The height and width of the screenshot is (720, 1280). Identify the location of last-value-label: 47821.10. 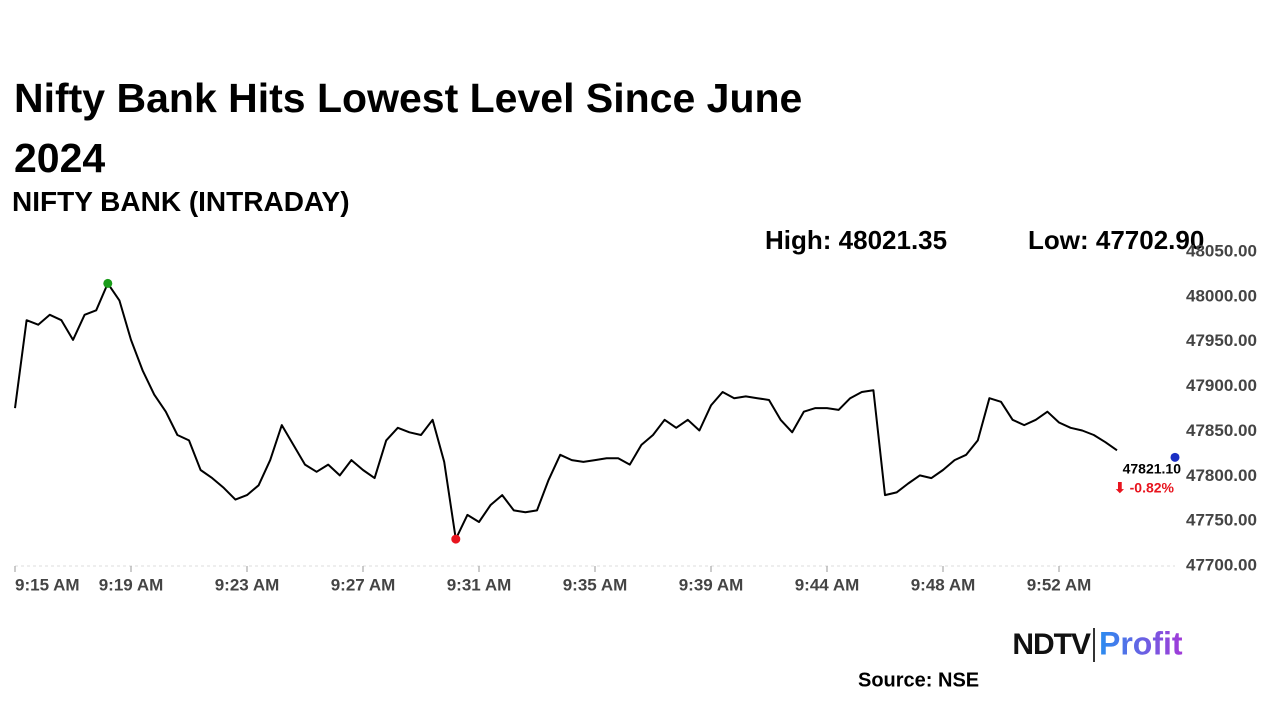
(1152, 469).